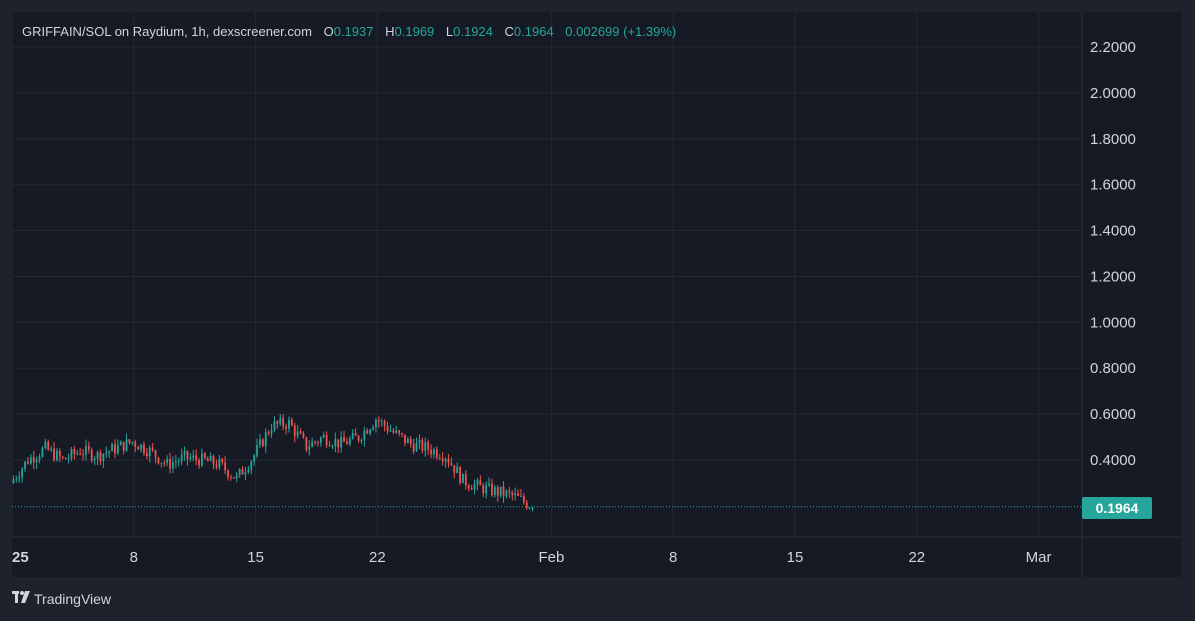  I want to click on y-tick-label: 0.4000, so click(1113, 460).